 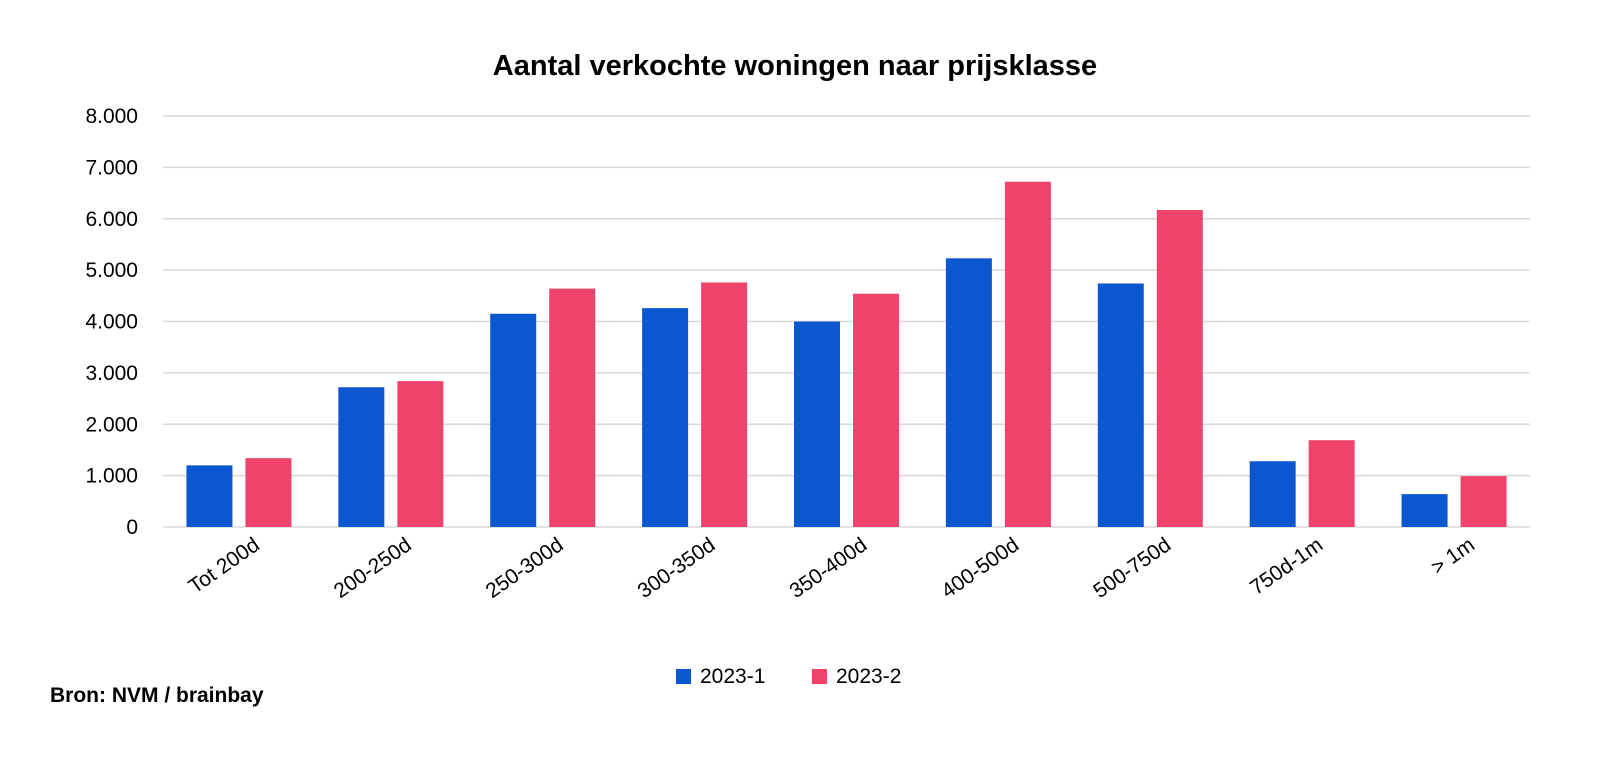 What do you see at coordinates (111, 116) in the screenshot?
I see `y-tick-label: 8.000` at bounding box center [111, 116].